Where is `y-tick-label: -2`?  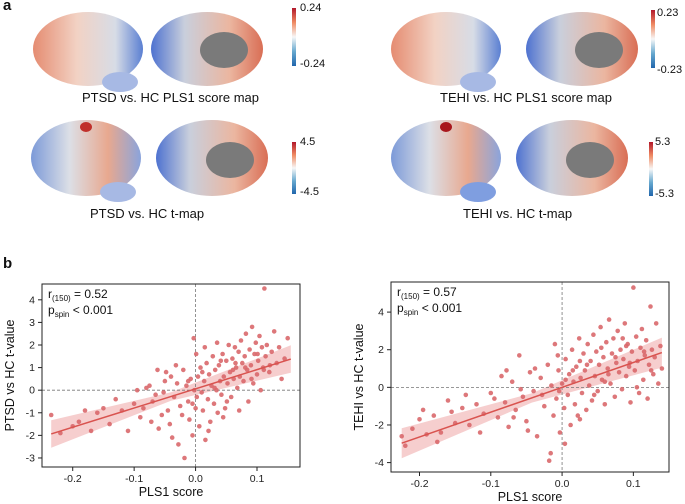 y-tick-label: -2 is located at coordinates (30, 436).